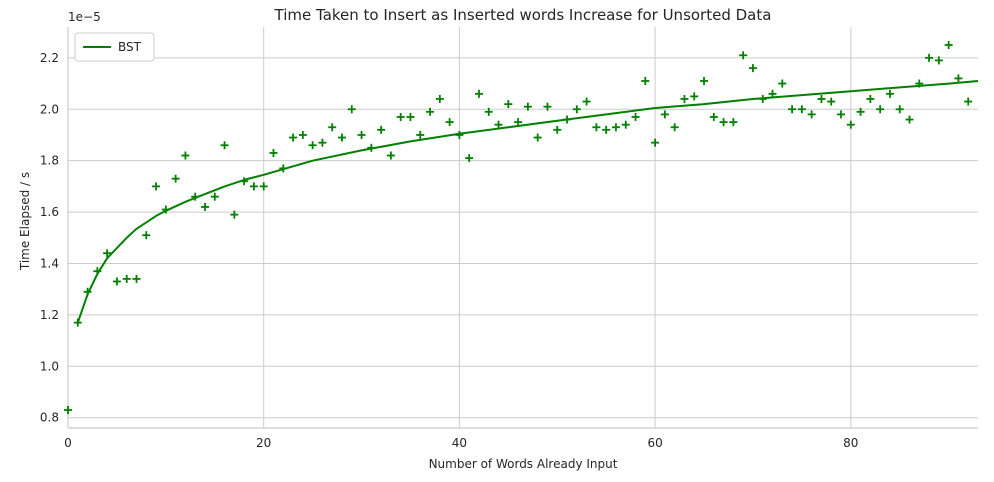 This screenshot has height=482, width=994. Describe the element at coordinates (523, 464) in the screenshot. I see `x-axis-label: Number of Words Already Input` at that location.